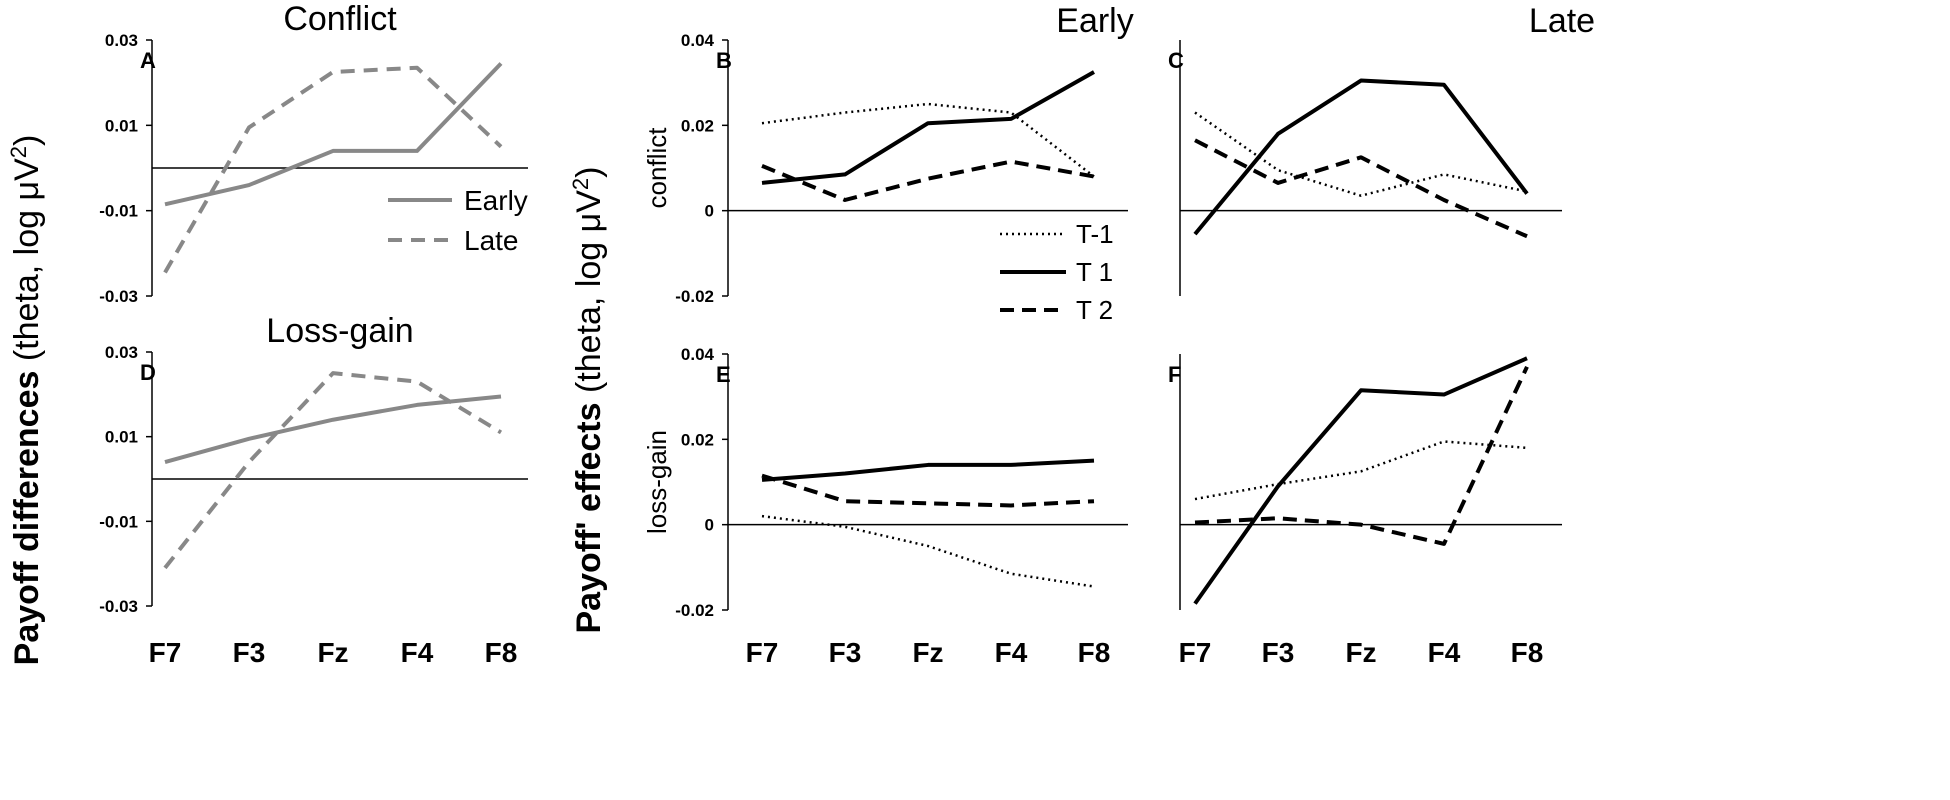 Image resolution: width=1950 pixels, height=800 pixels. I want to click on panel-title: Conflict, so click(340, 19).